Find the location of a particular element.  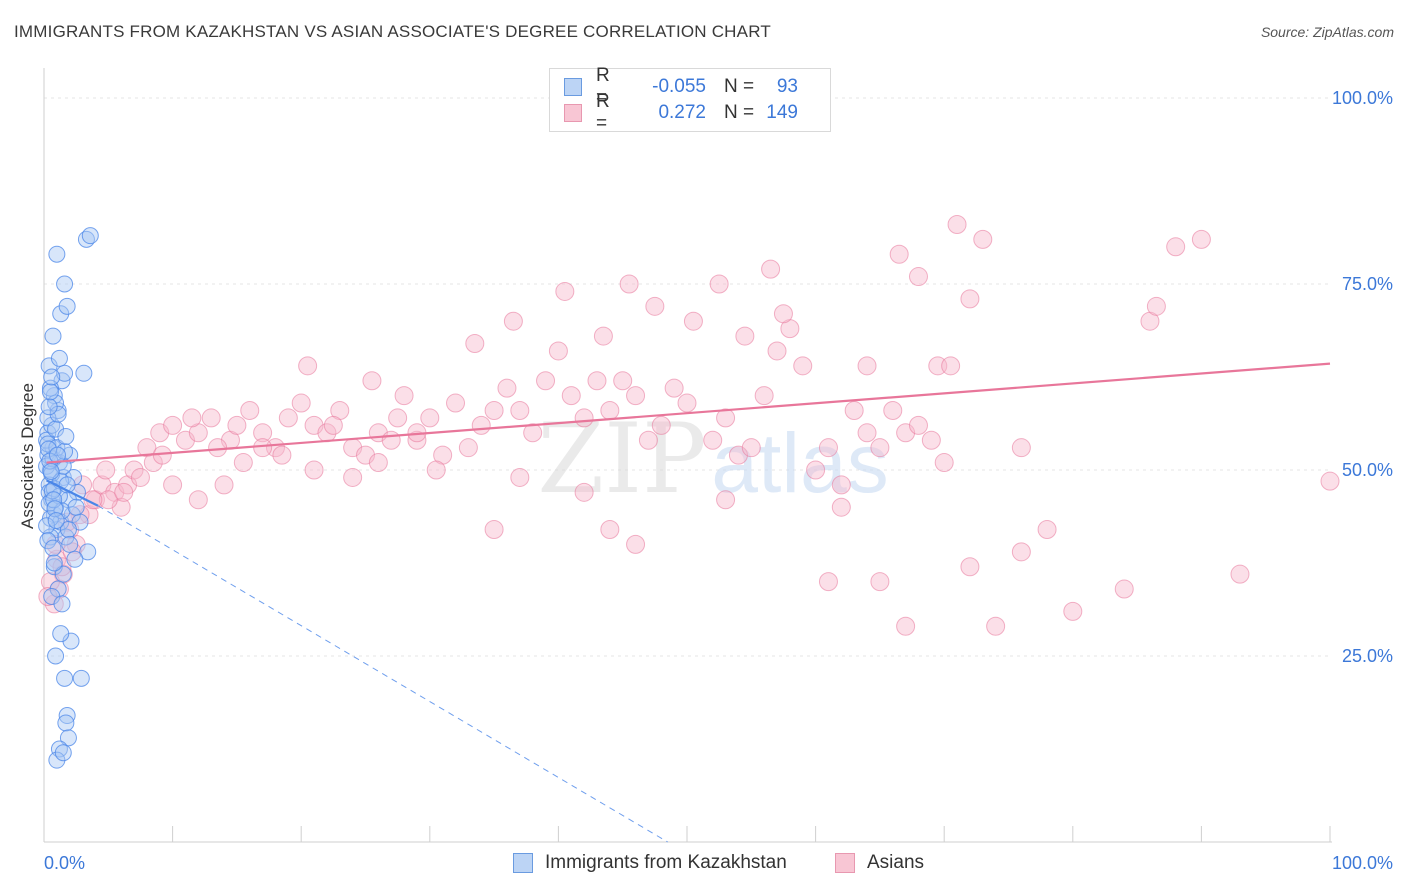

legend-n-value: 93 is located at coordinates (787, 86).